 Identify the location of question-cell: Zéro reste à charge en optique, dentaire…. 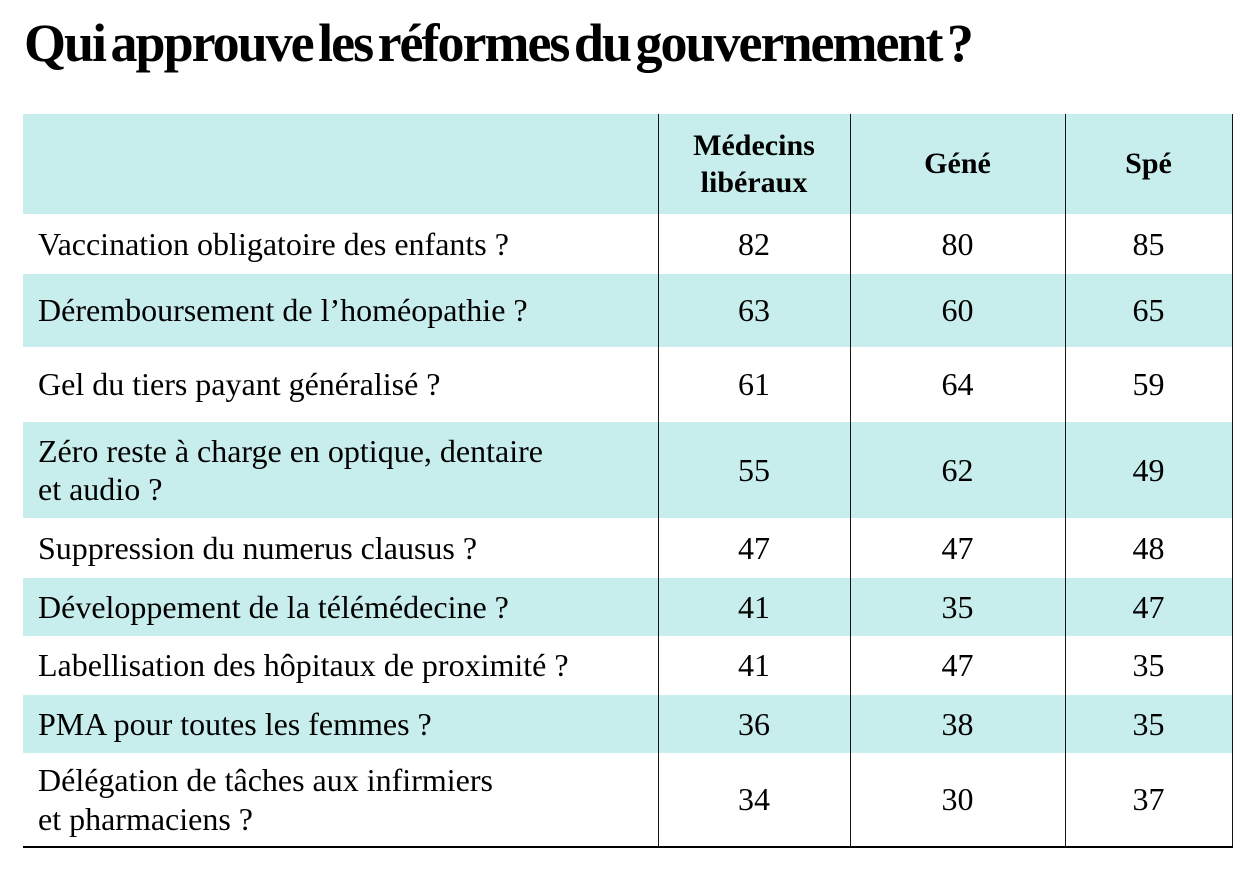
(340, 470).